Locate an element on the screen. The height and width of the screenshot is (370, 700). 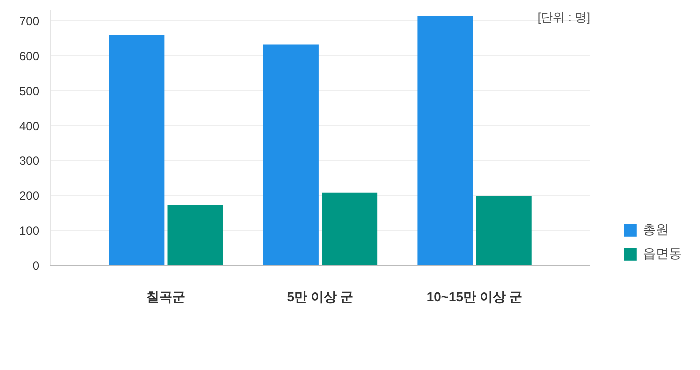
y-tick-label: 600 is located at coordinates (29, 56).